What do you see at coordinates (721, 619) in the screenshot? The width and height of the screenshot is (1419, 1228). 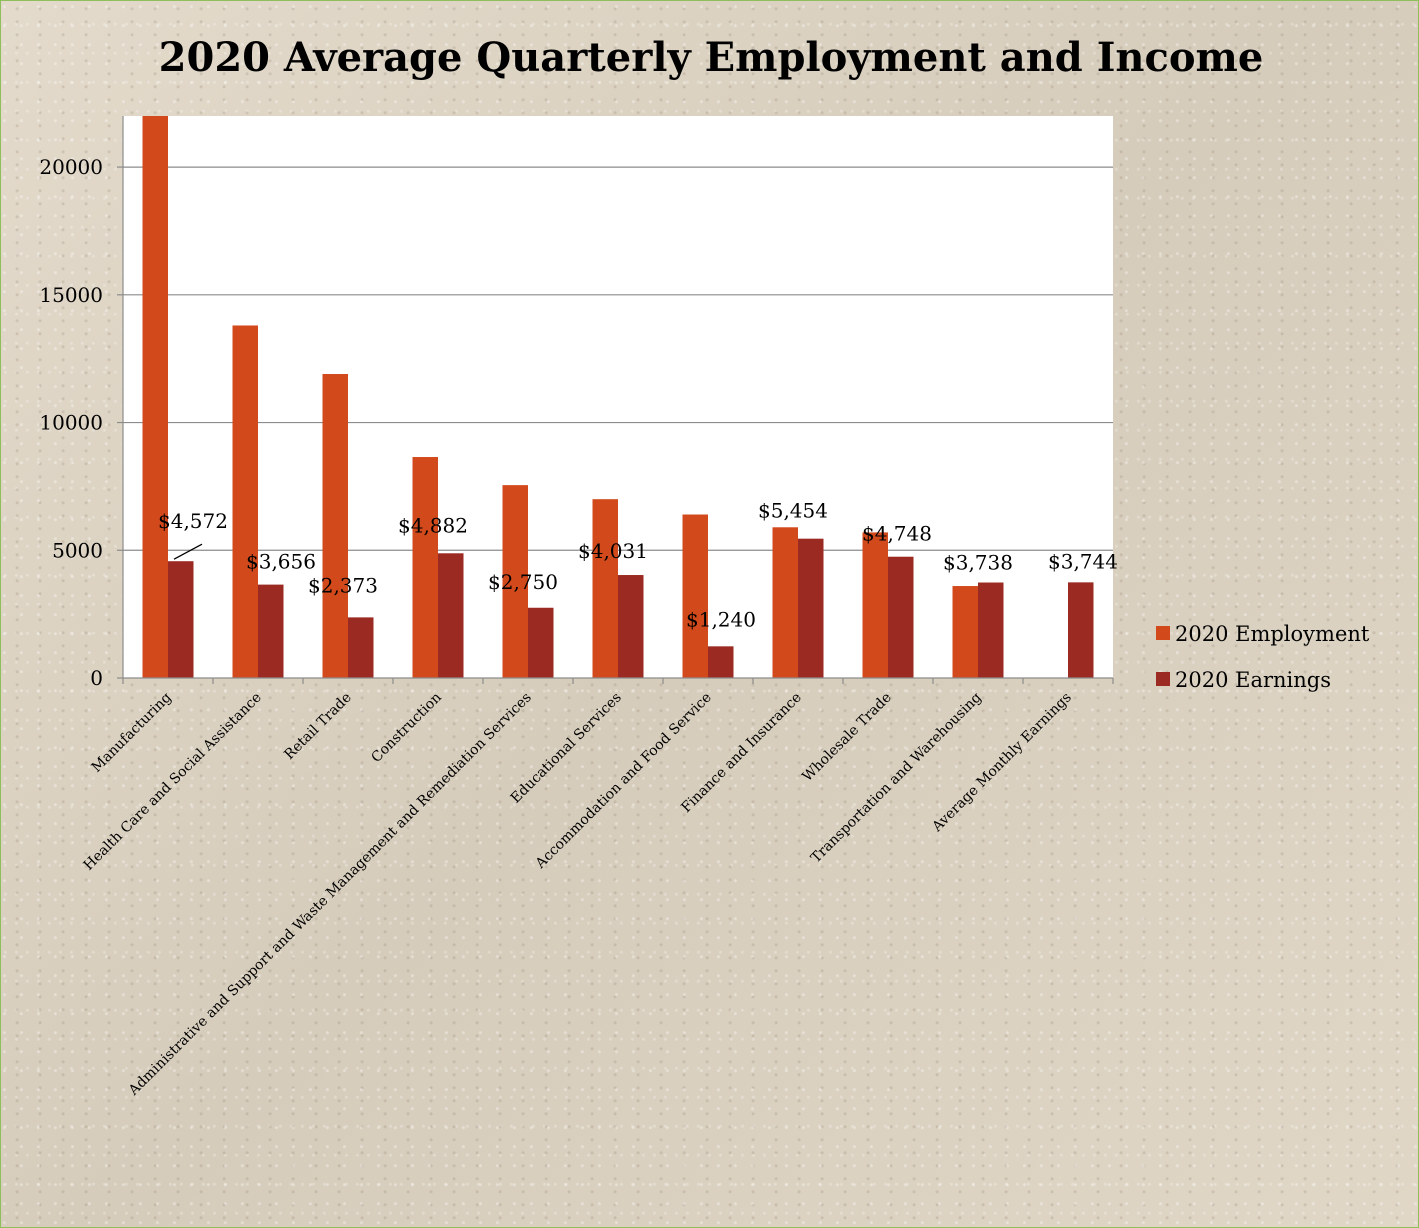 I see `earnings-data-label: $1,240` at bounding box center [721, 619].